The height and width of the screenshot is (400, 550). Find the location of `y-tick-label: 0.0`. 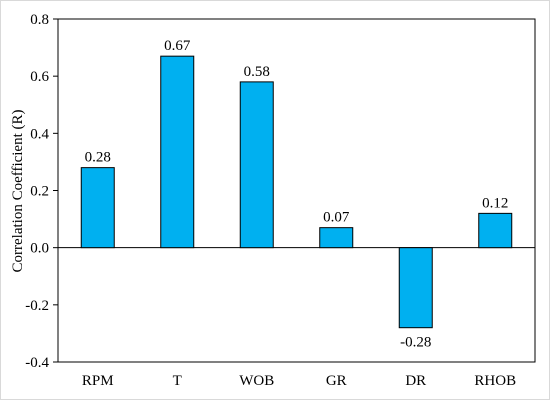

y-tick-label: 0.0 is located at coordinates (39, 249).